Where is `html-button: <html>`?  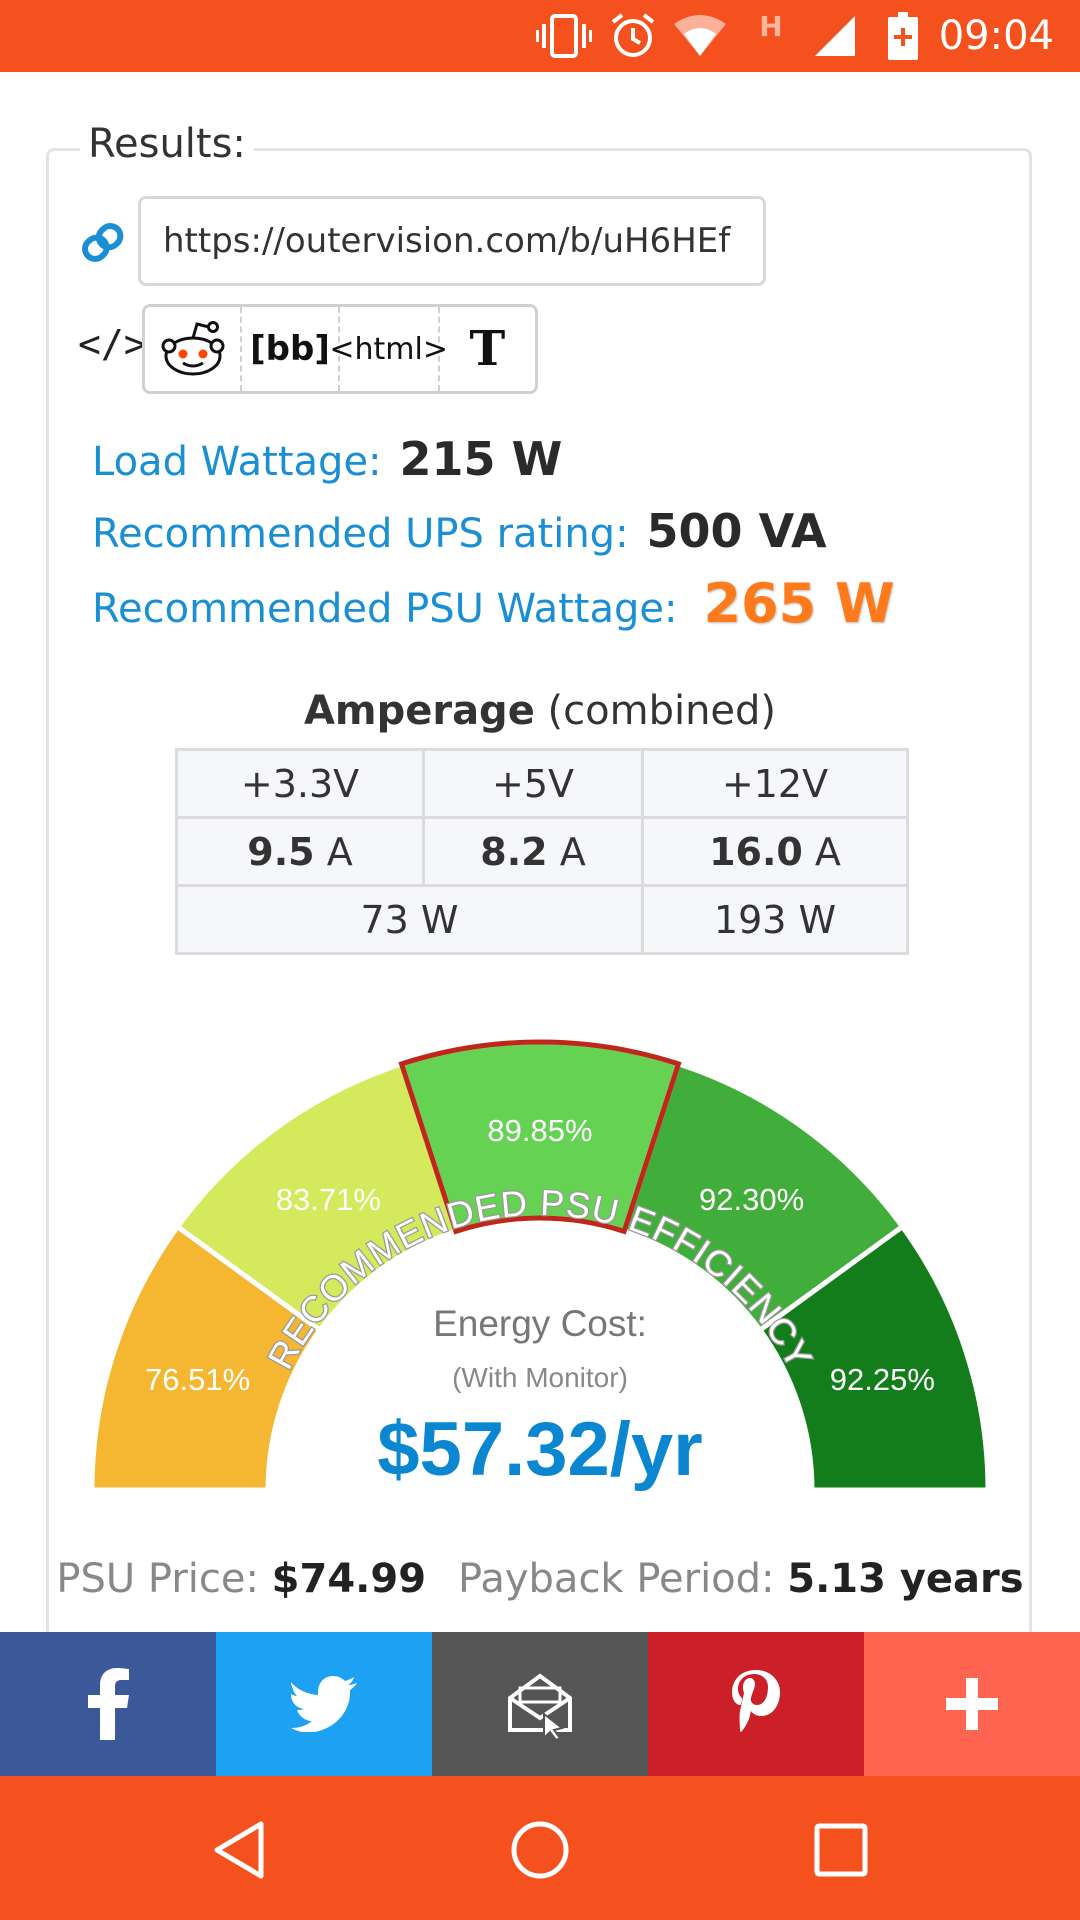
html-button: <html> is located at coordinates (388, 349).